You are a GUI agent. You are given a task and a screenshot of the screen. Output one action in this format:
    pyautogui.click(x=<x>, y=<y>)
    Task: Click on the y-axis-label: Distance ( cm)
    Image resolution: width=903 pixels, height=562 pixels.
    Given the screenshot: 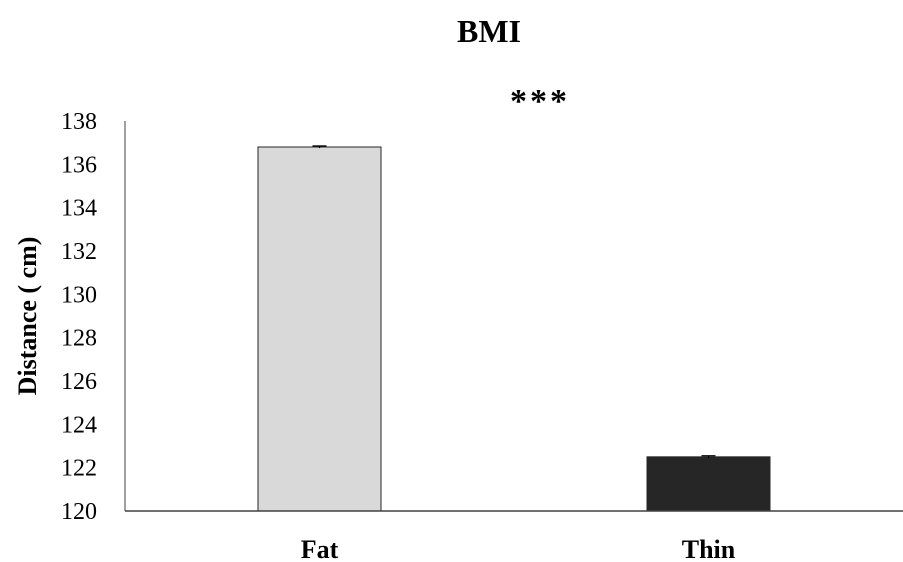 What is the action you would take?
    pyautogui.click(x=27, y=316)
    